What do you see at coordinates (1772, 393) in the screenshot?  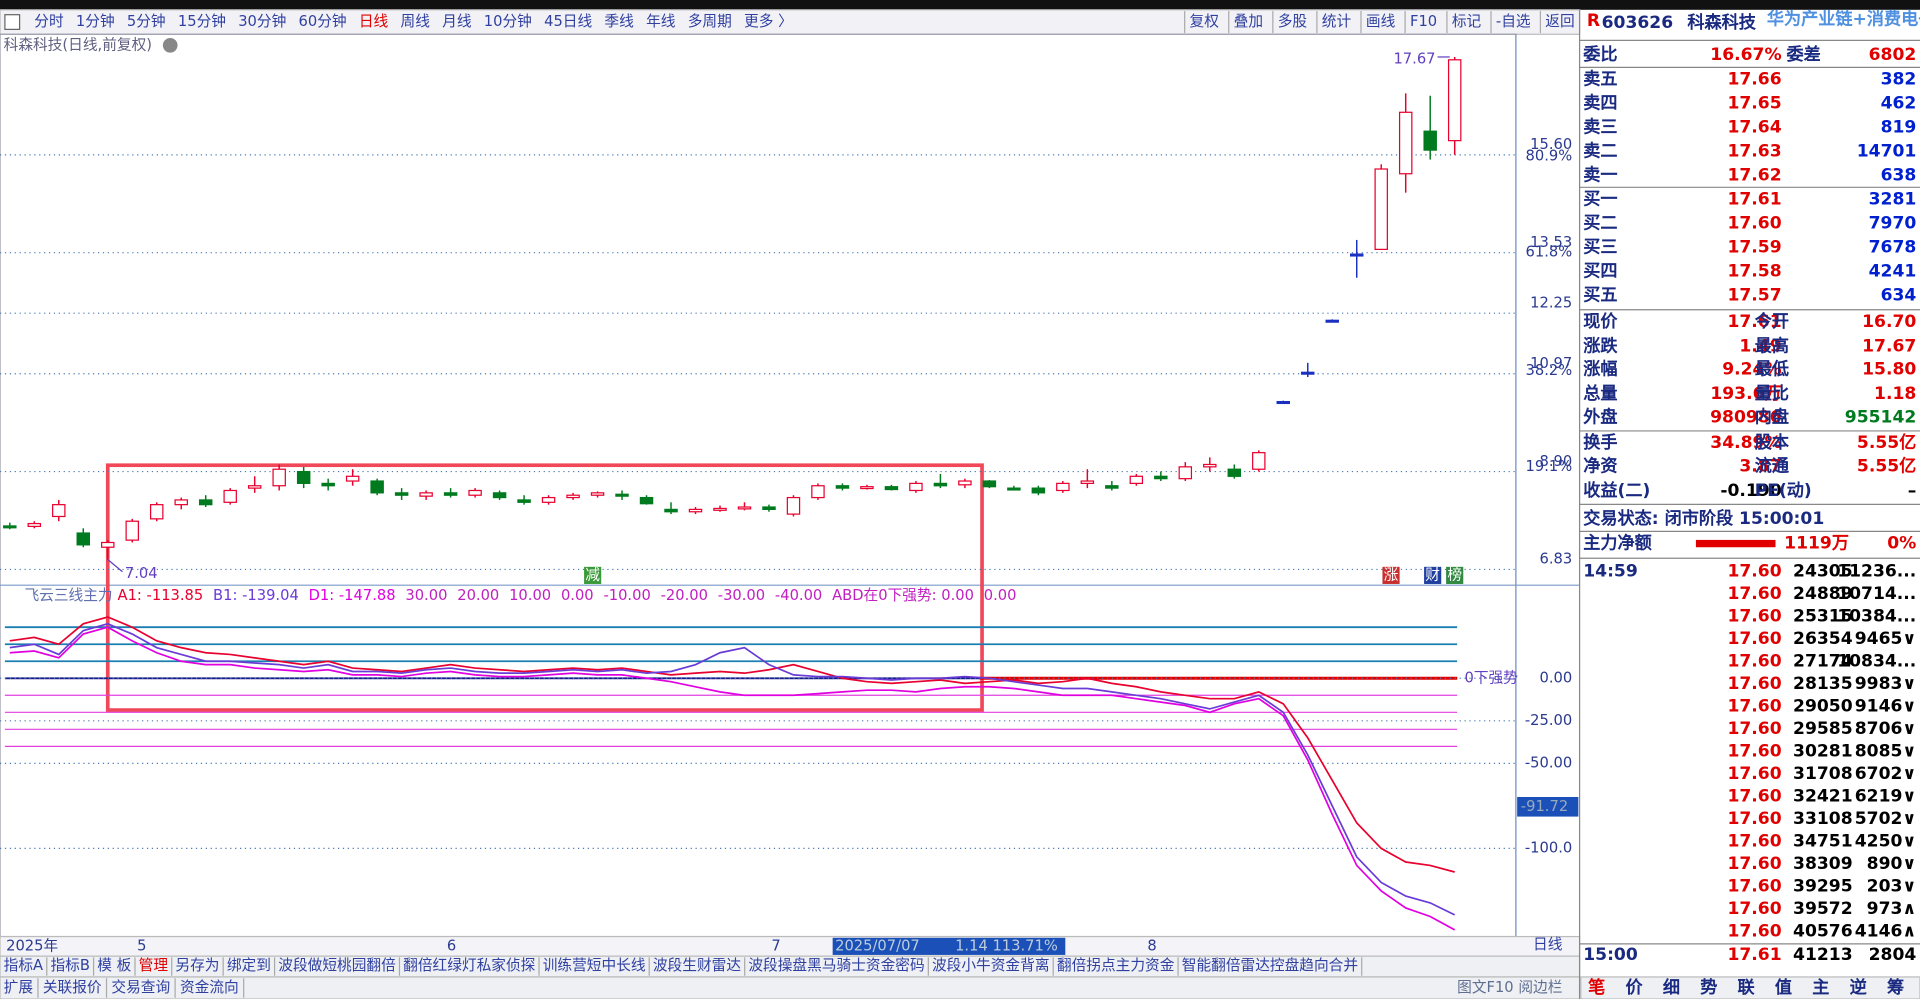 I see `quote-text: 量比` at bounding box center [1772, 393].